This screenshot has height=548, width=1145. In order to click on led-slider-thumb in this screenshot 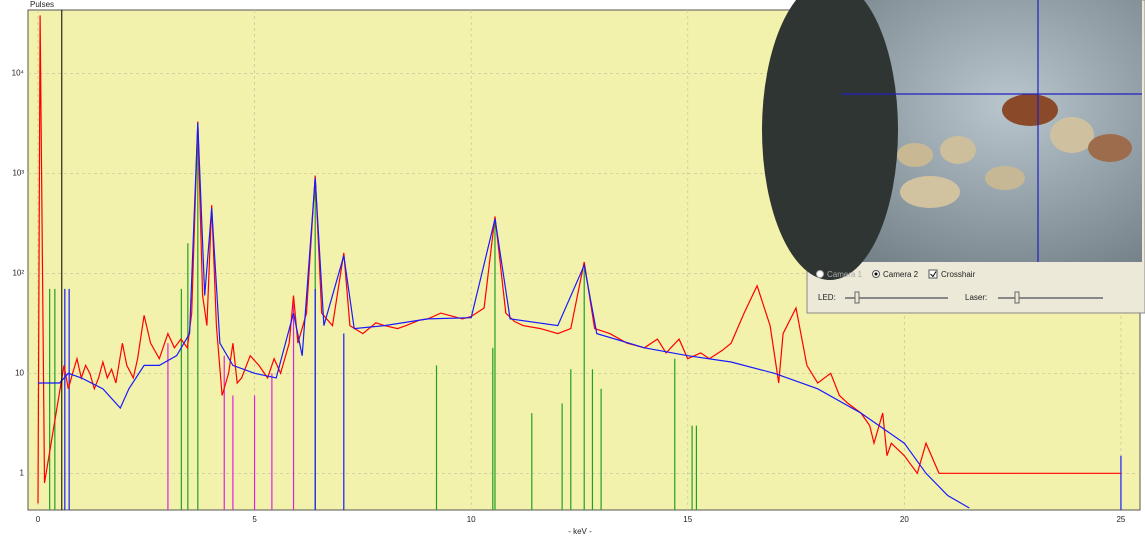, I will do `click(857, 297)`.